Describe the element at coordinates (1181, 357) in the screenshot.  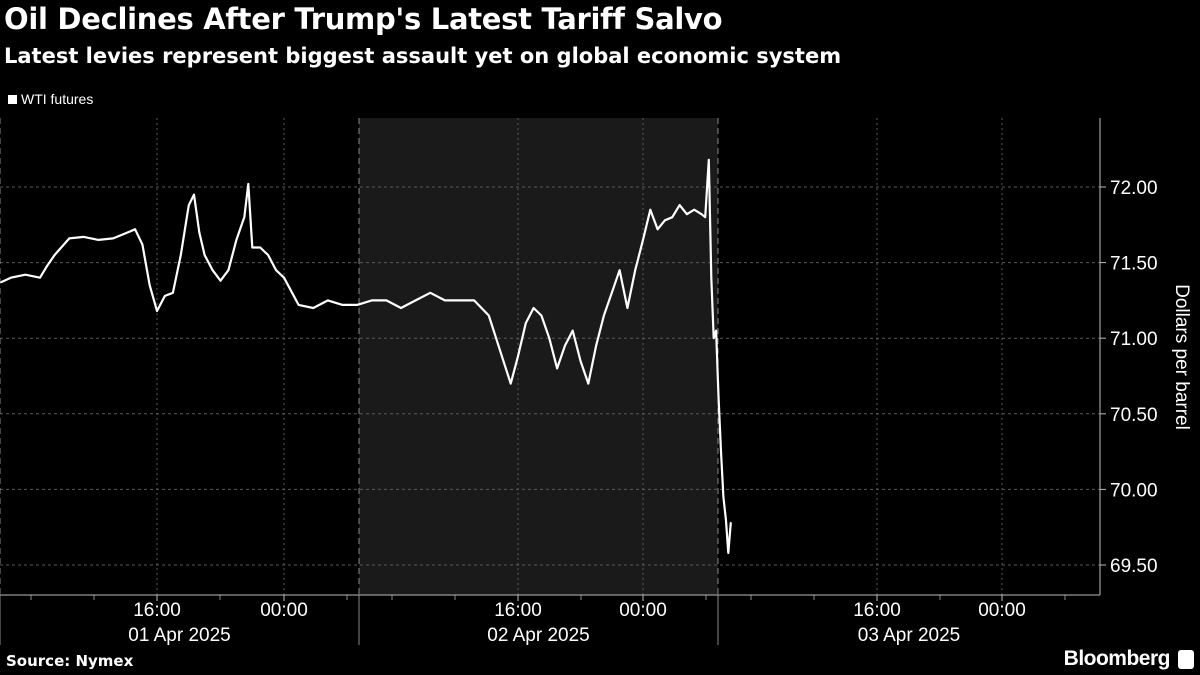
I see `y-axis-label: Dollars per barrel` at that location.